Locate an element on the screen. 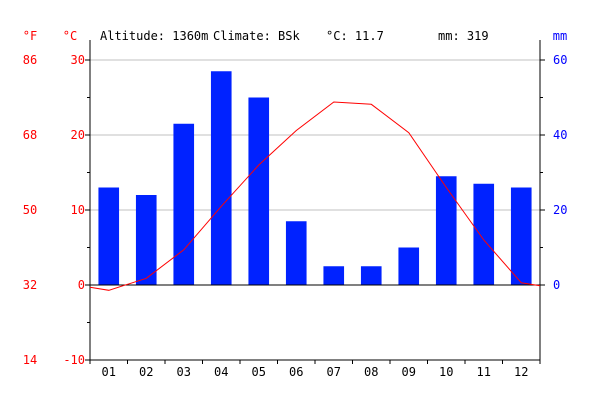 This screenshot has height=400, width=600. climate-label: Climate: BSk is located at coordinates (256, 36).